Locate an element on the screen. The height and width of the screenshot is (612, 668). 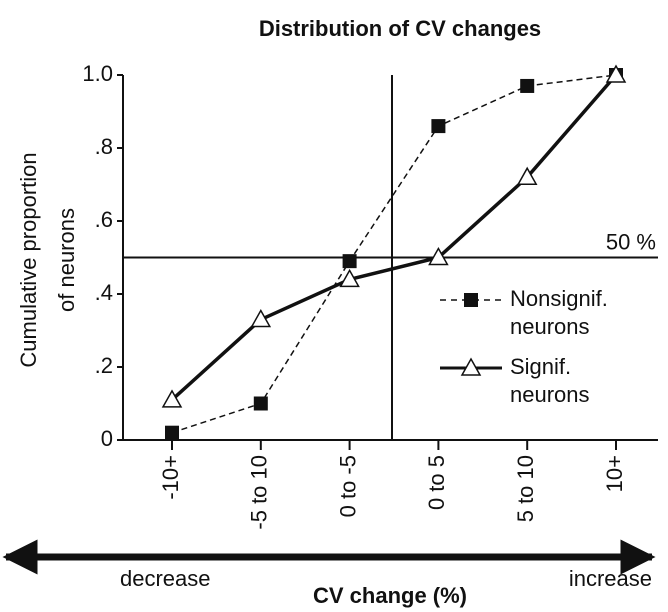
x-tick-label: 0 to 5 is located at coordinates (436, 482).